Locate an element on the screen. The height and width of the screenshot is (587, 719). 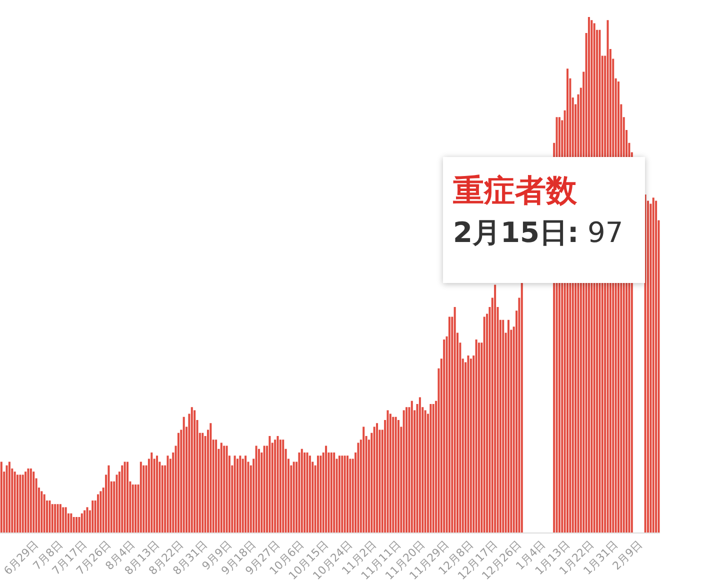
annotation: 重症者数 is located at coordinates (515, 191).